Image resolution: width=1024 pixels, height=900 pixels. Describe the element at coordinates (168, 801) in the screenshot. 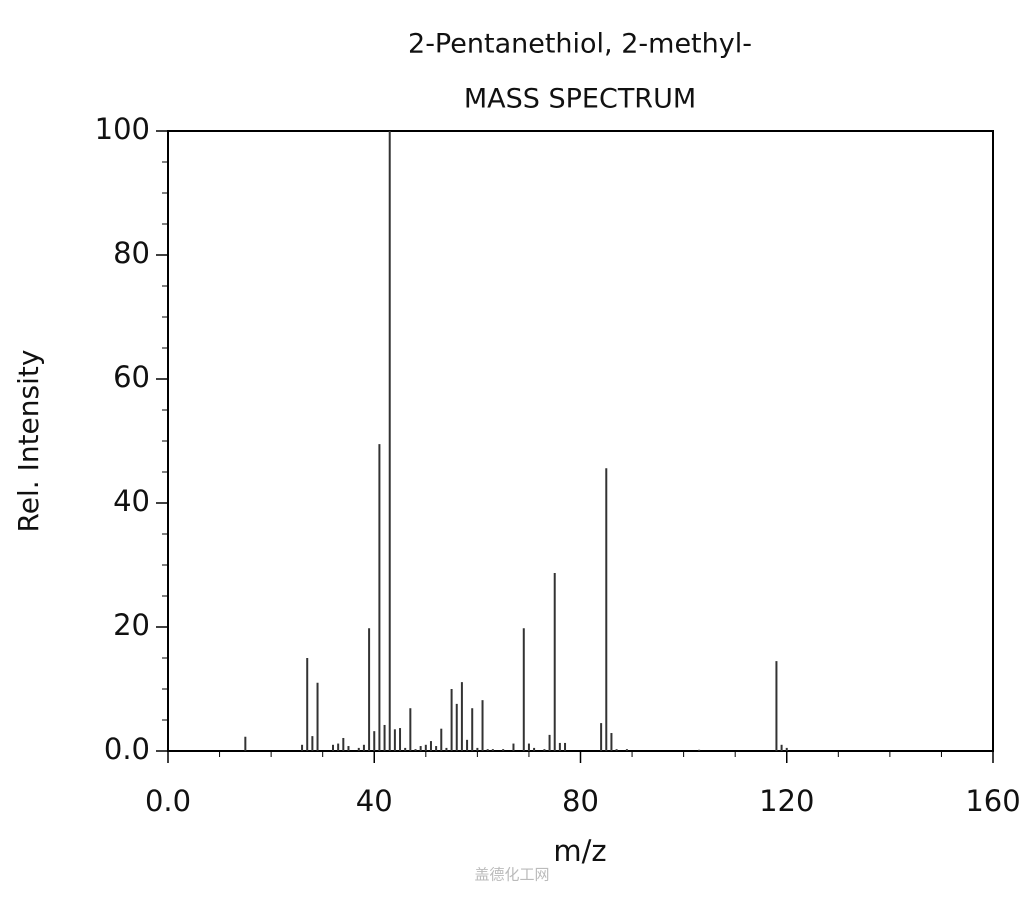

I see `x-tick-label: 0.0` at that location.